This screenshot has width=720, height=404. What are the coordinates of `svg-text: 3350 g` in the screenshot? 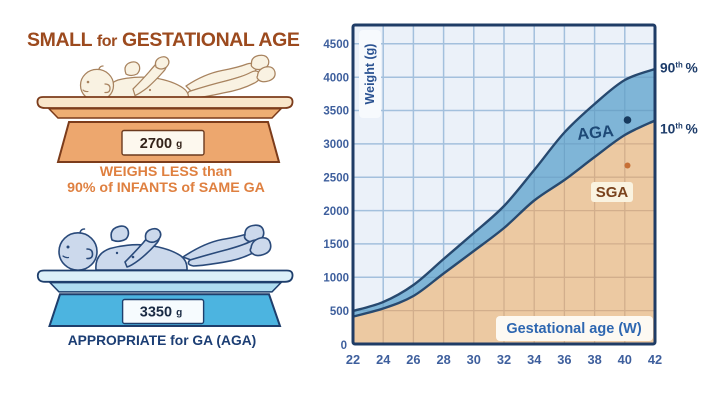 It's located at (161, 313).